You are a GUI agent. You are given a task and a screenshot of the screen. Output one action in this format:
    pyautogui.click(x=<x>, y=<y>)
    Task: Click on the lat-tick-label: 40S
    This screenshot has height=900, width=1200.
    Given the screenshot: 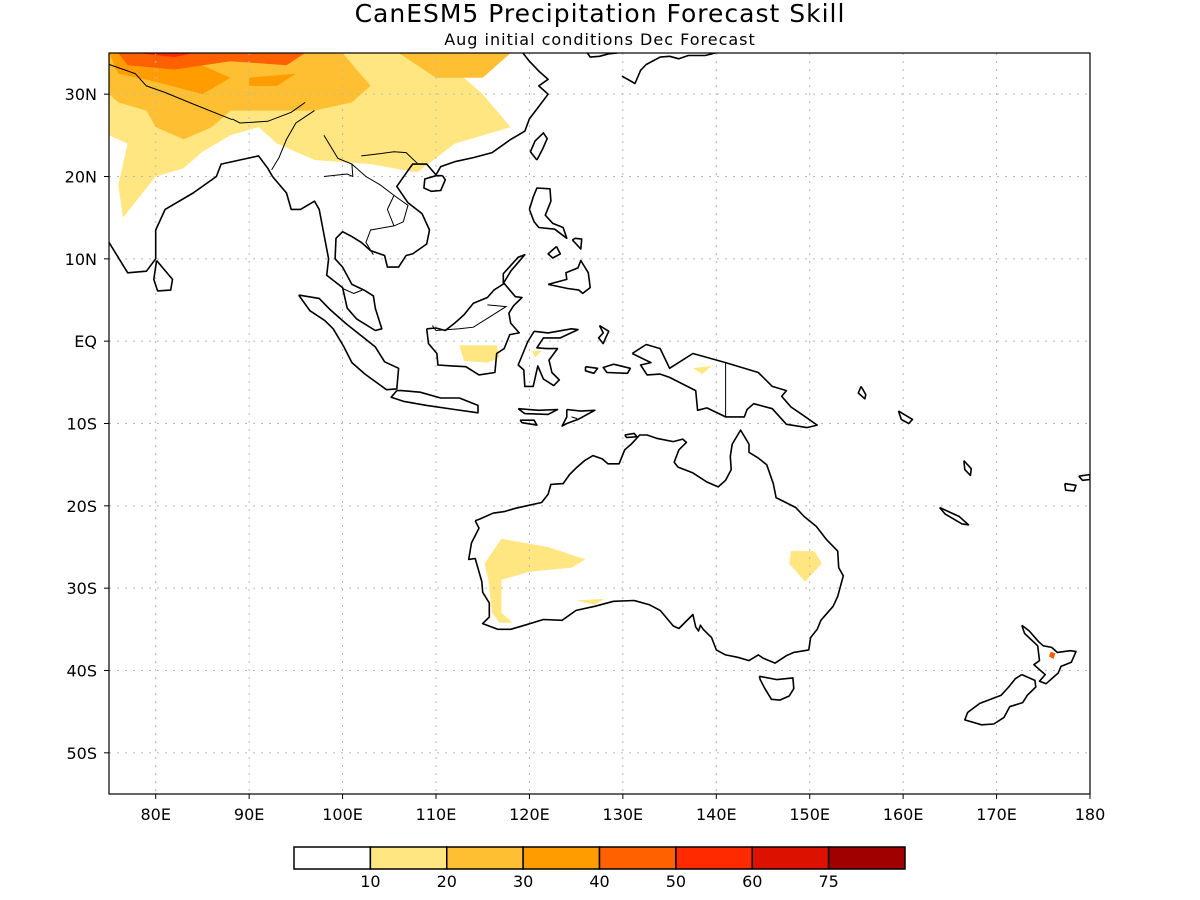 What is the action you would take?
    pyautogui.click(x=81, y=671)
    